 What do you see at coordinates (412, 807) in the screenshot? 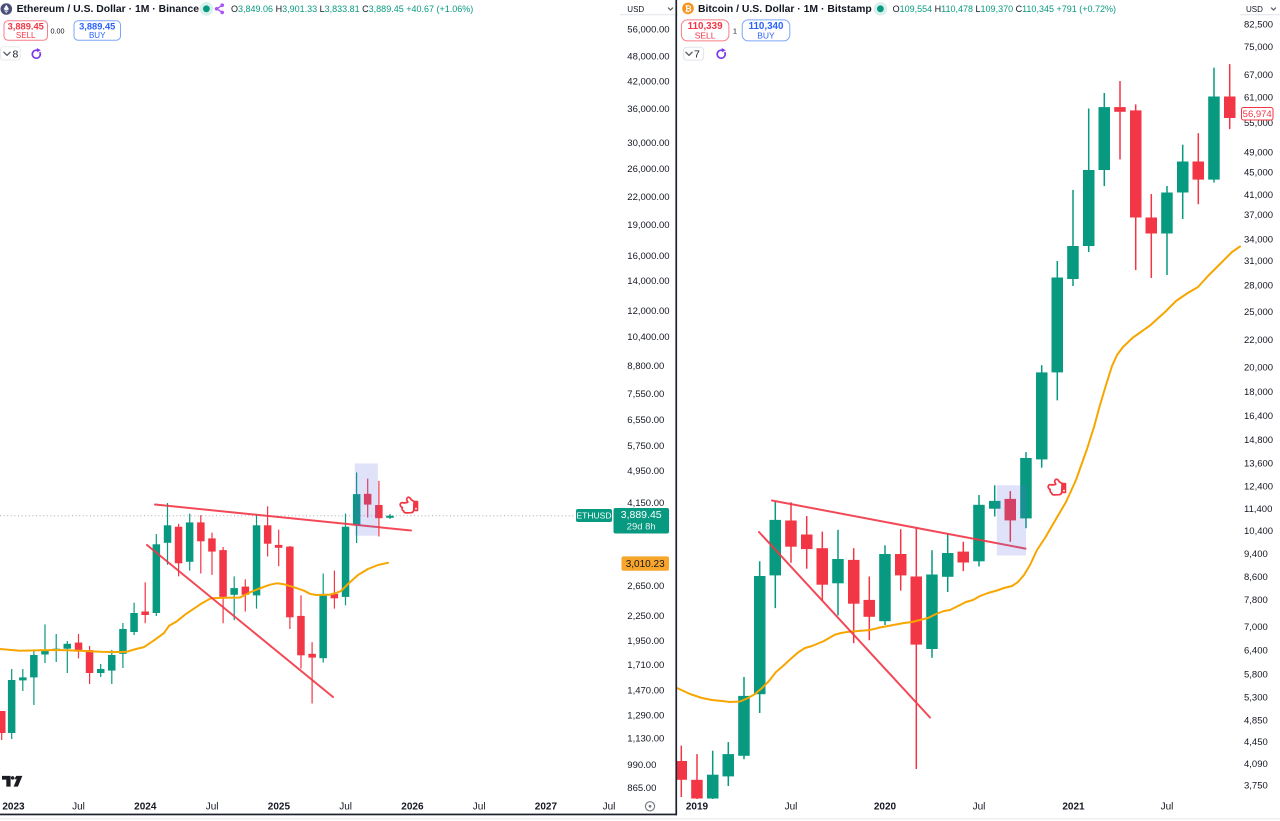
I see `svg-text: 2026` at bounding box center [412, 807].